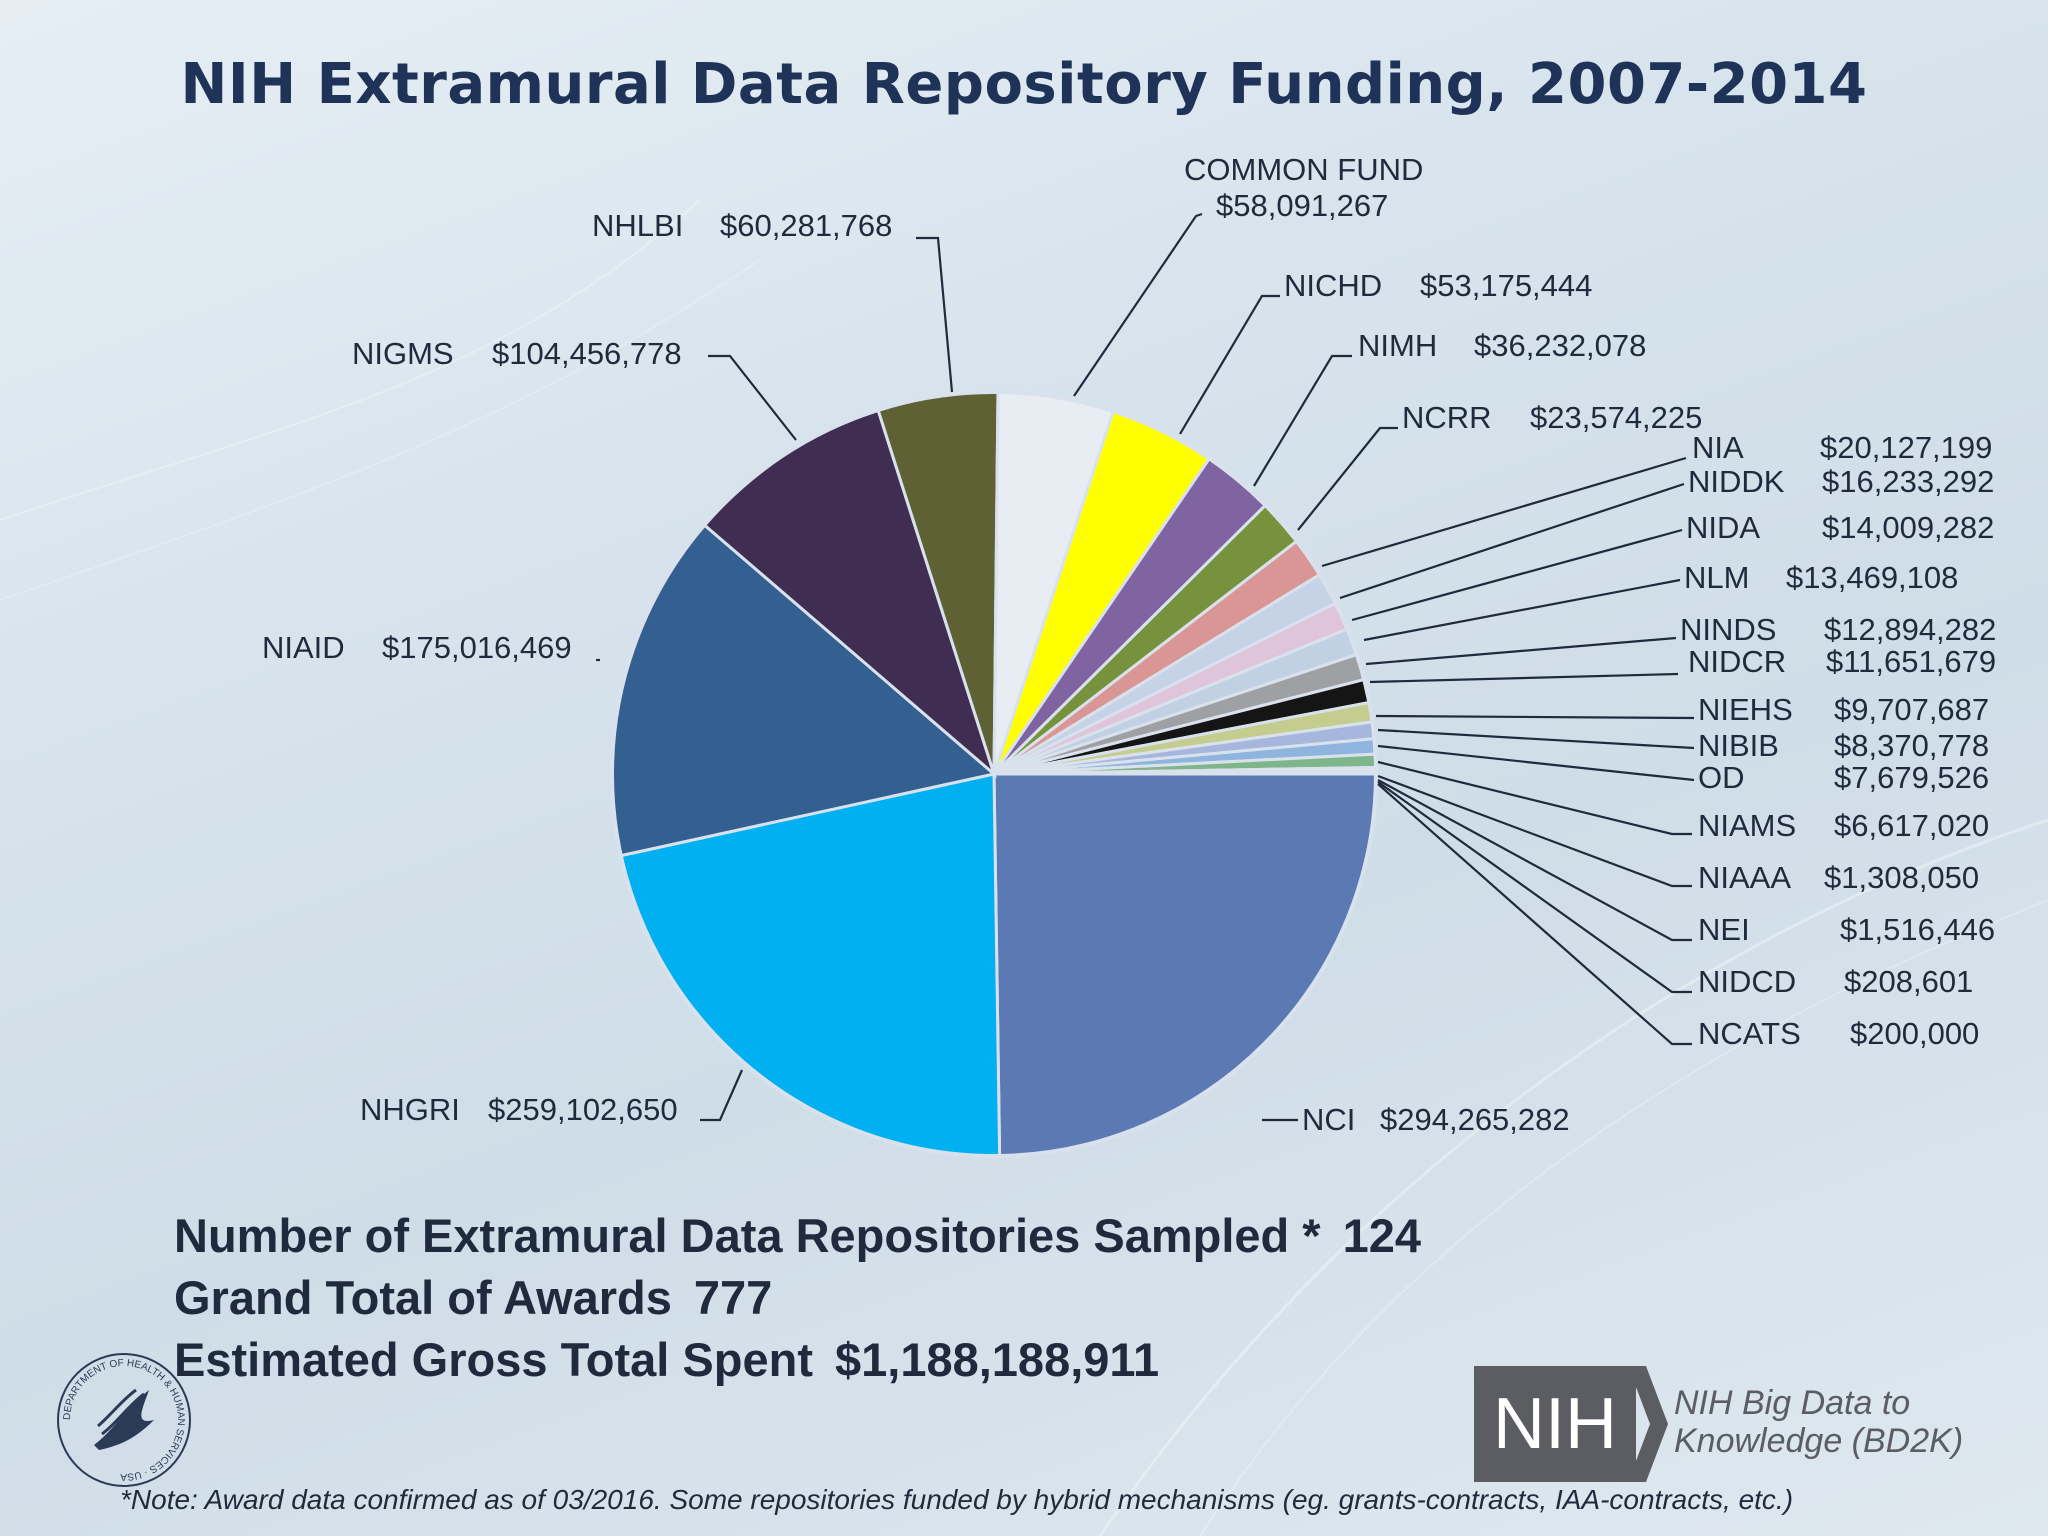  I want to click on leader-line-nidcd, so click(1534, 887).